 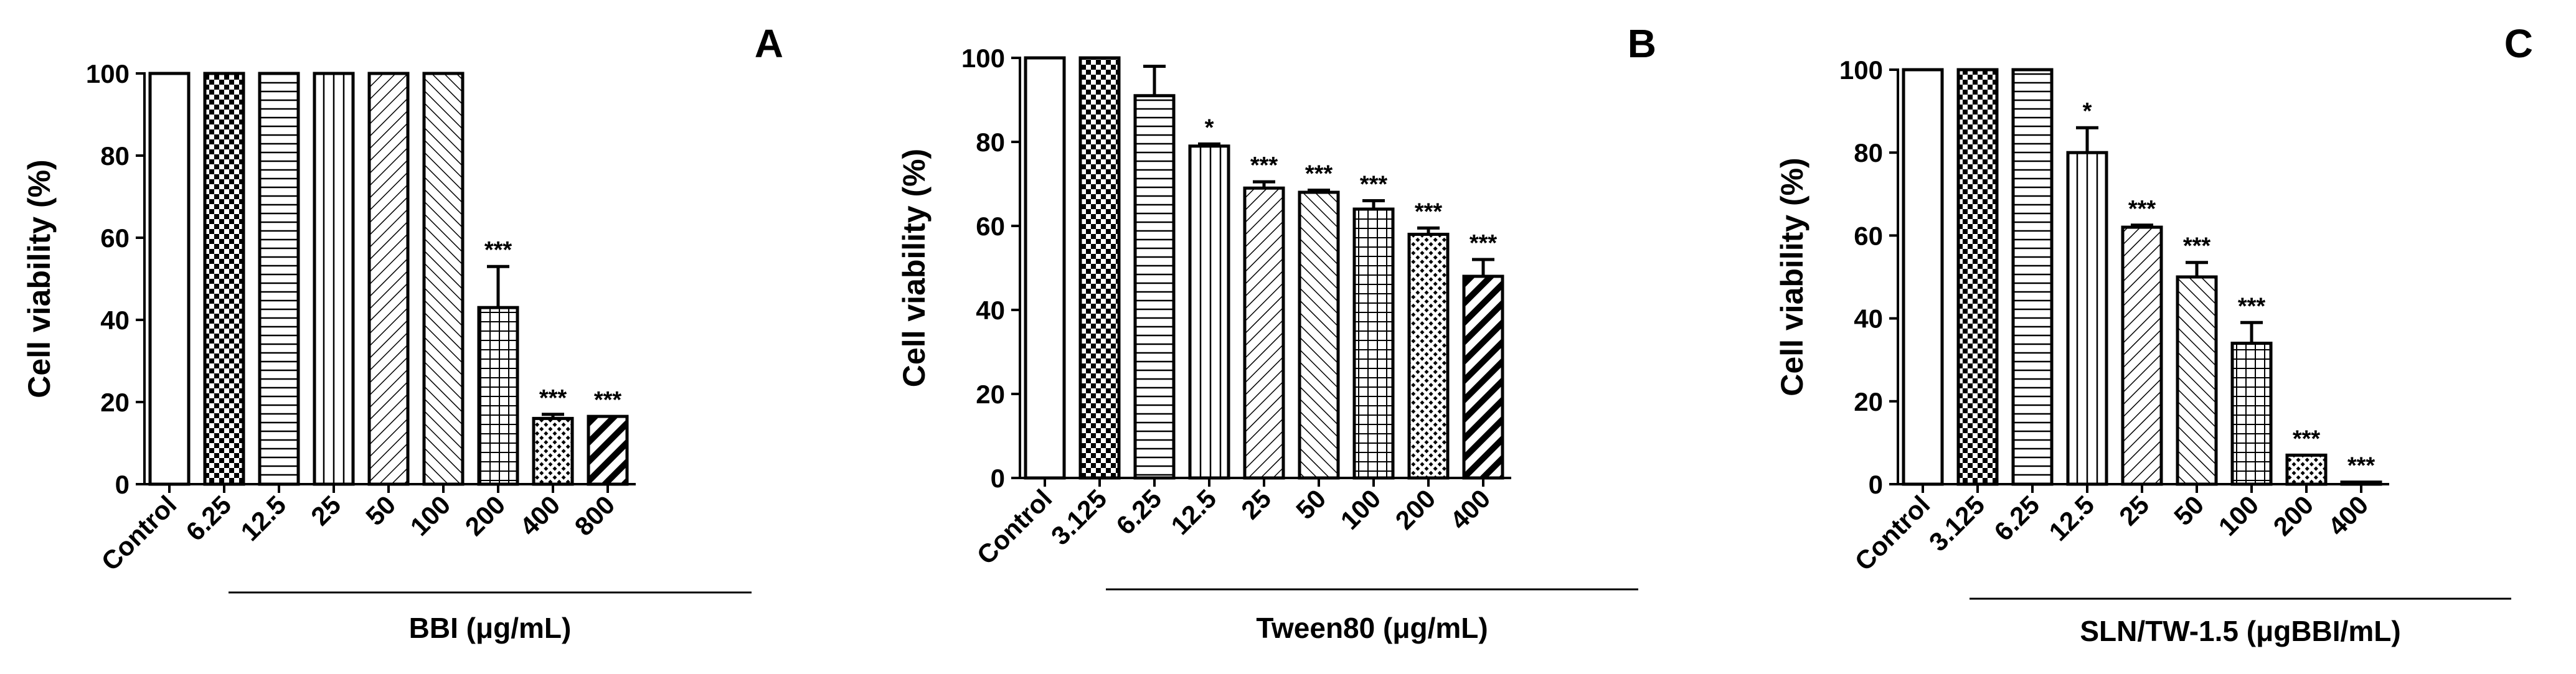 I want to click on x-axis-label: SLN/TW-1.5 (μgBBI/mL), so click(x=2240, y=631).